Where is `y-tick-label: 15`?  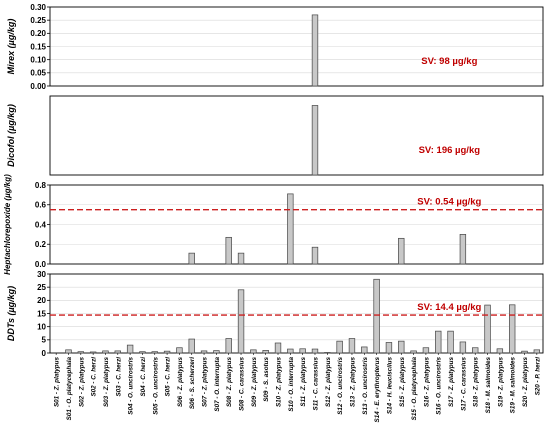 y-tick-label: 15 is located at coordinates (41, 313).